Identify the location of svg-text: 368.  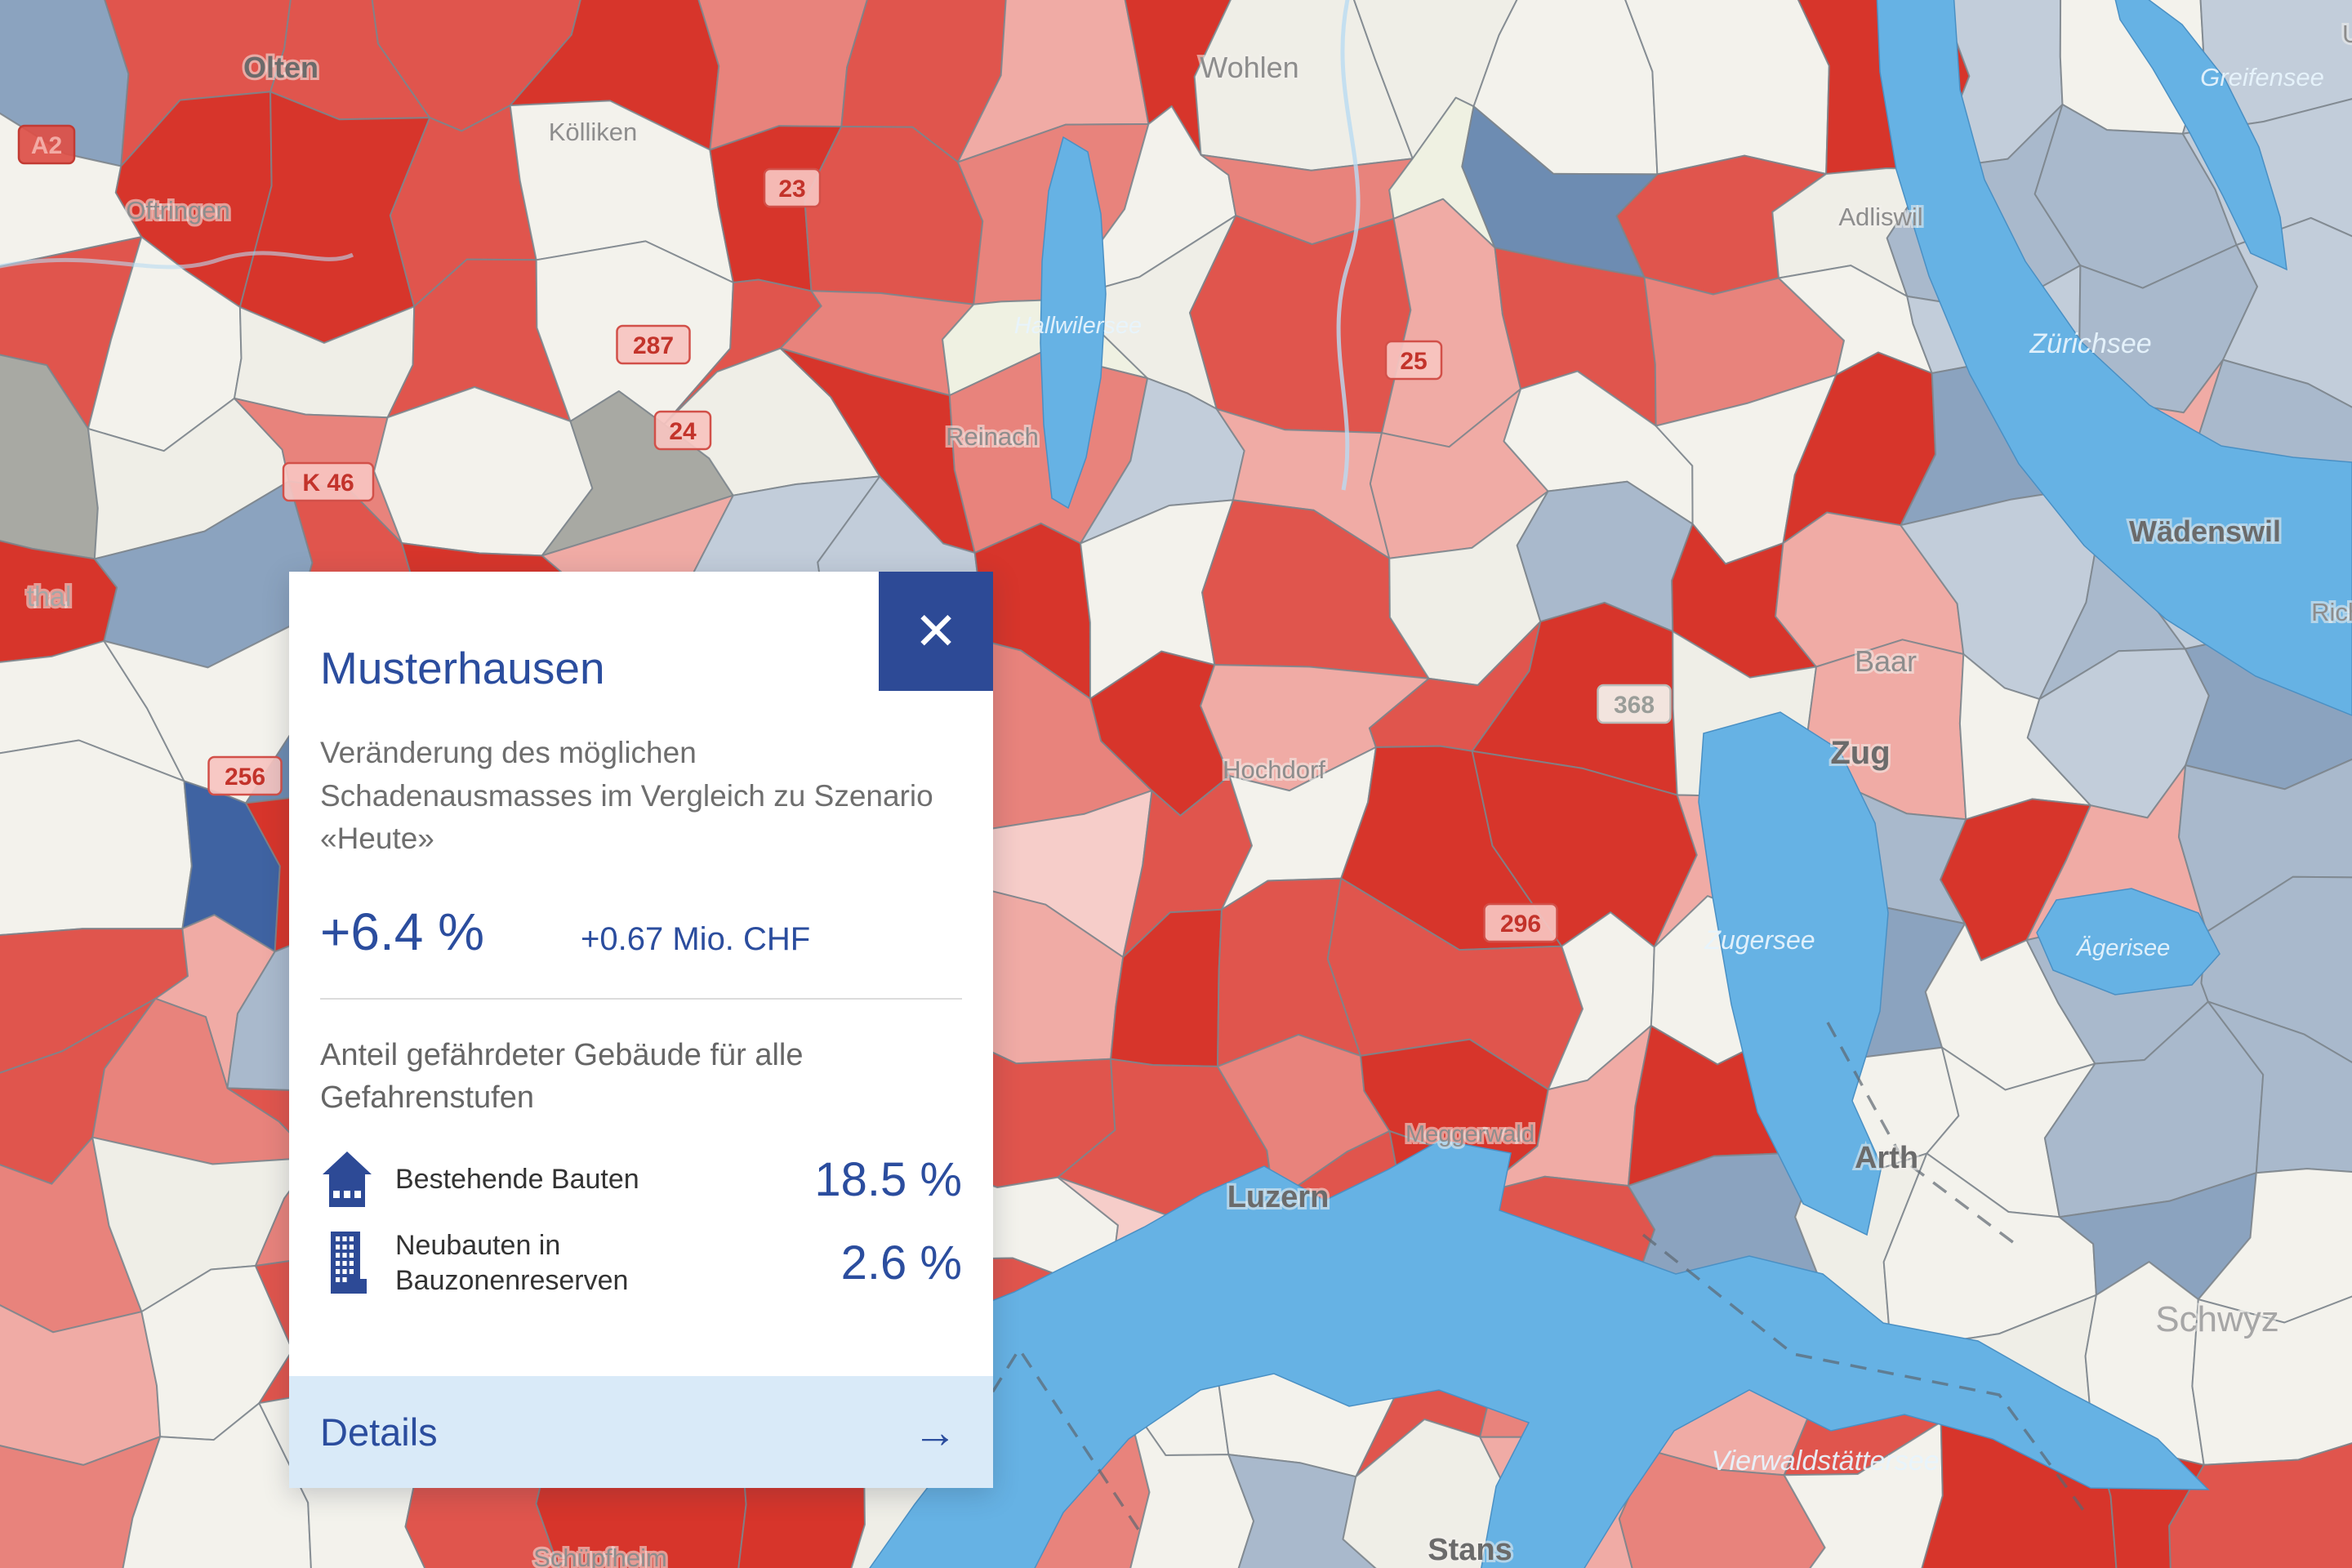
(1634, 705).